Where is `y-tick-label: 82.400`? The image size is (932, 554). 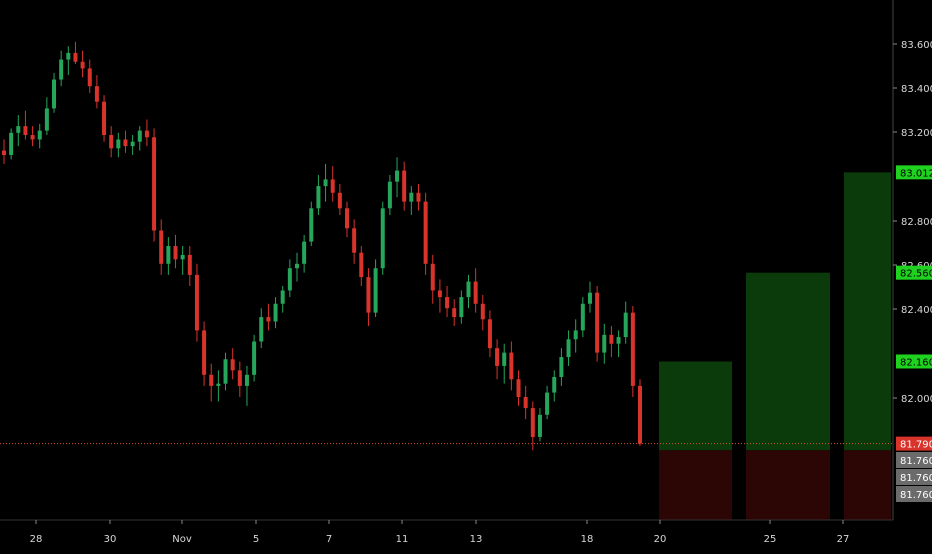 y-tick-label: 82.400 is located at coordinates (916, 310).